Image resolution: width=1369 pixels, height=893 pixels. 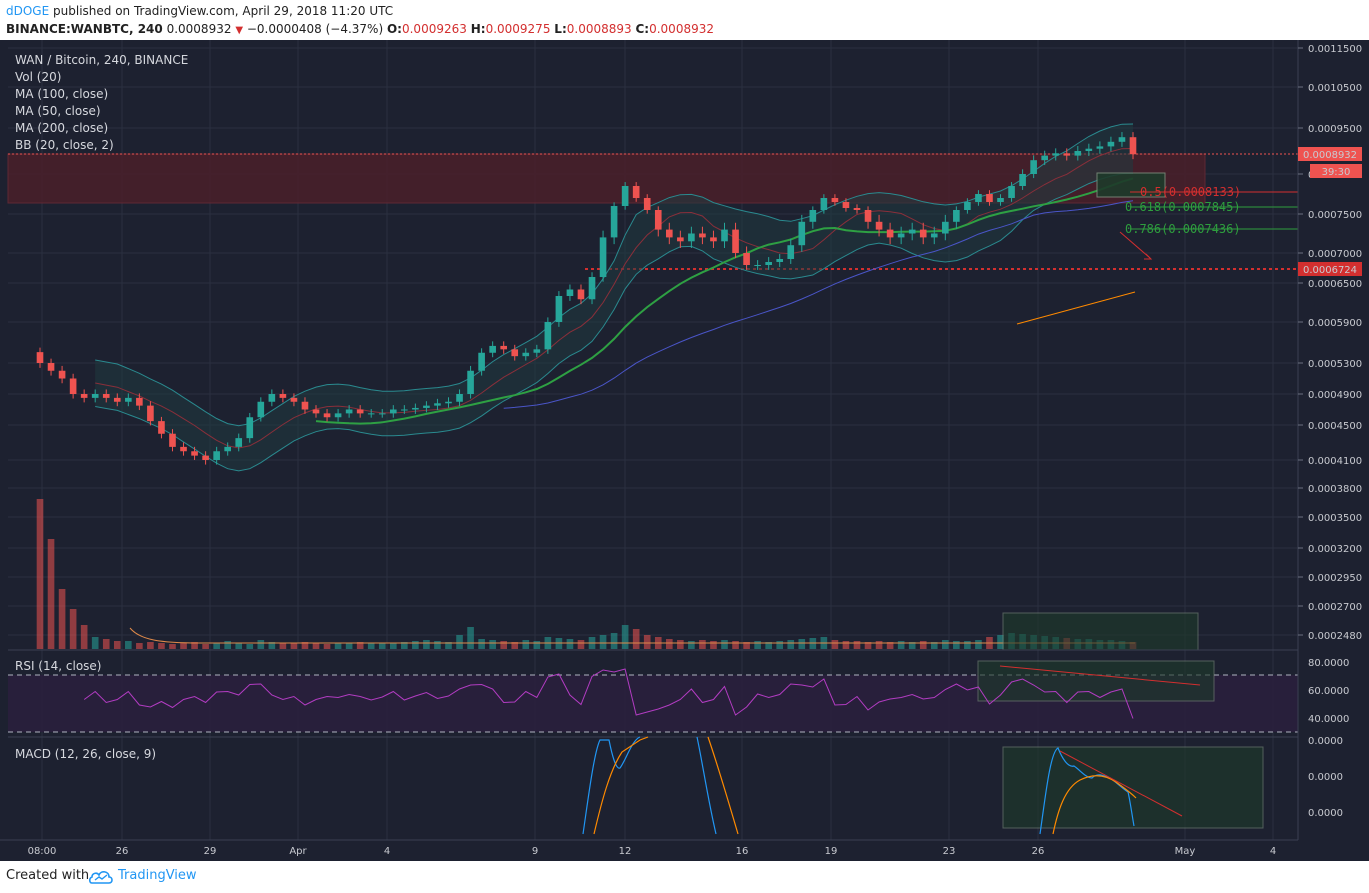 I want to click on brand-link: TradingView, so click(x=157, y=875).